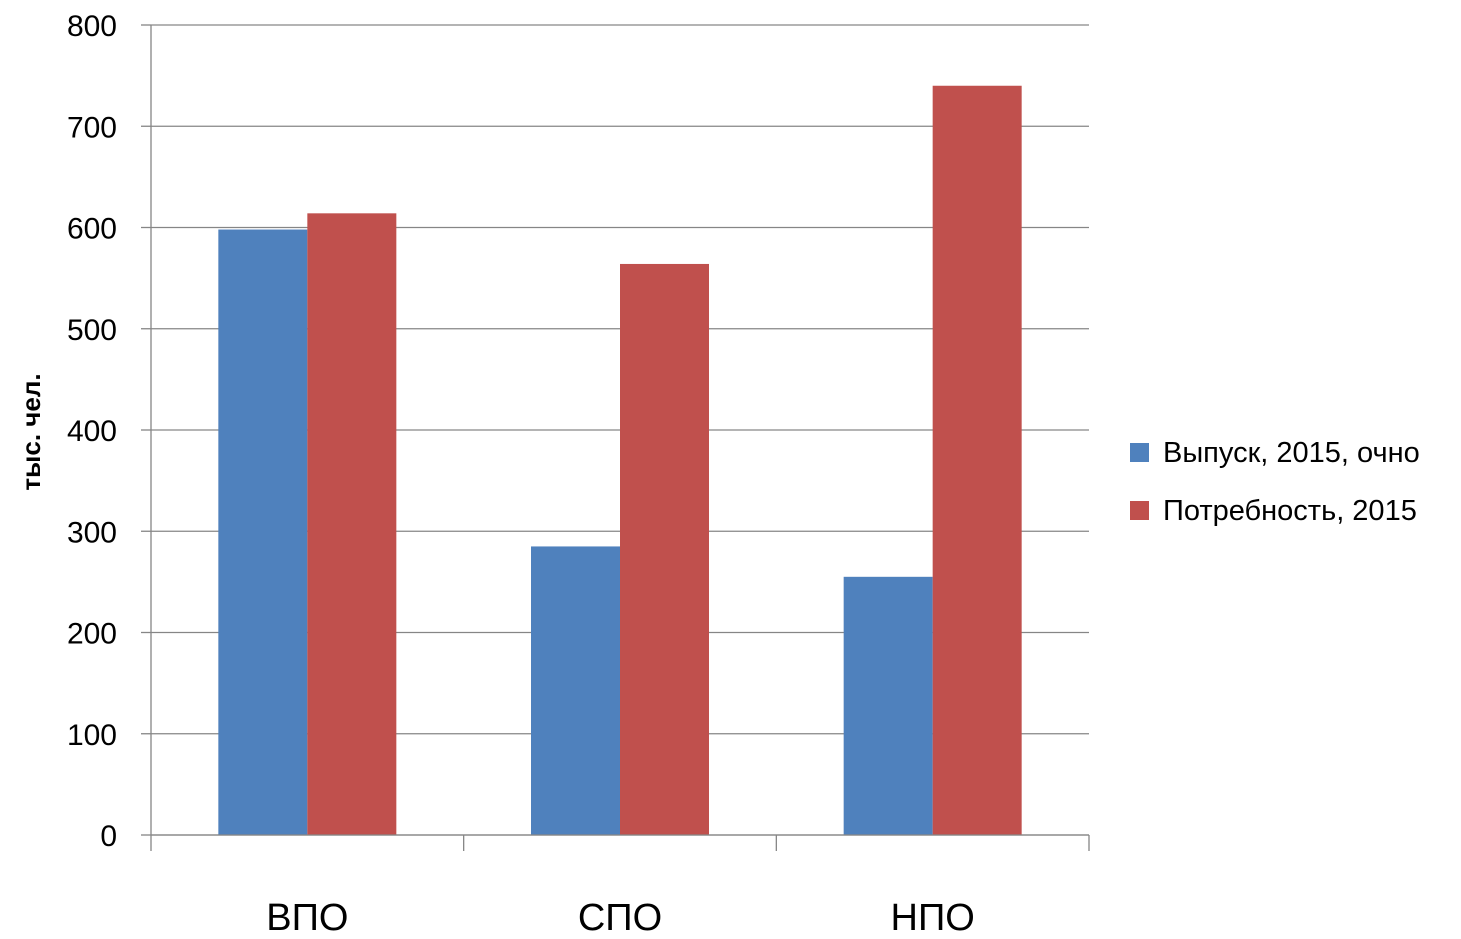  I want to click on legend: Выпуск, 2015, очно Потребность, 2015, so click(1275, 482).